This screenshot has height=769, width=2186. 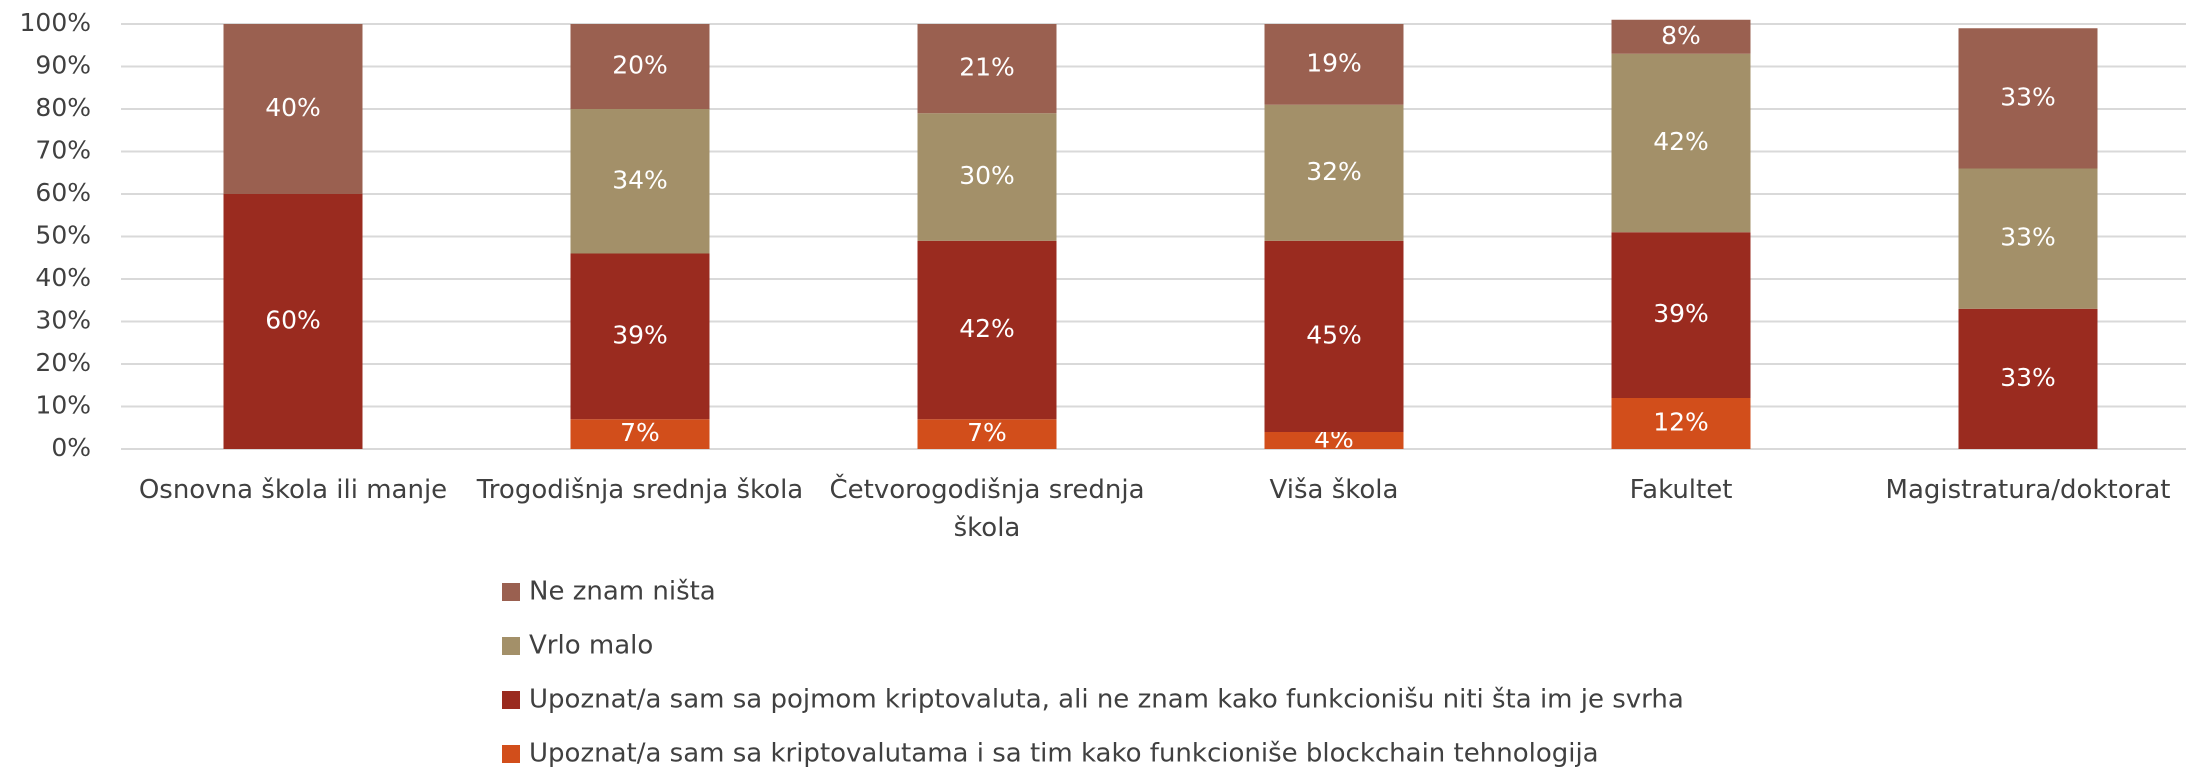 I want to click on y-tick-label: 30%, so click(x=63, y=320).